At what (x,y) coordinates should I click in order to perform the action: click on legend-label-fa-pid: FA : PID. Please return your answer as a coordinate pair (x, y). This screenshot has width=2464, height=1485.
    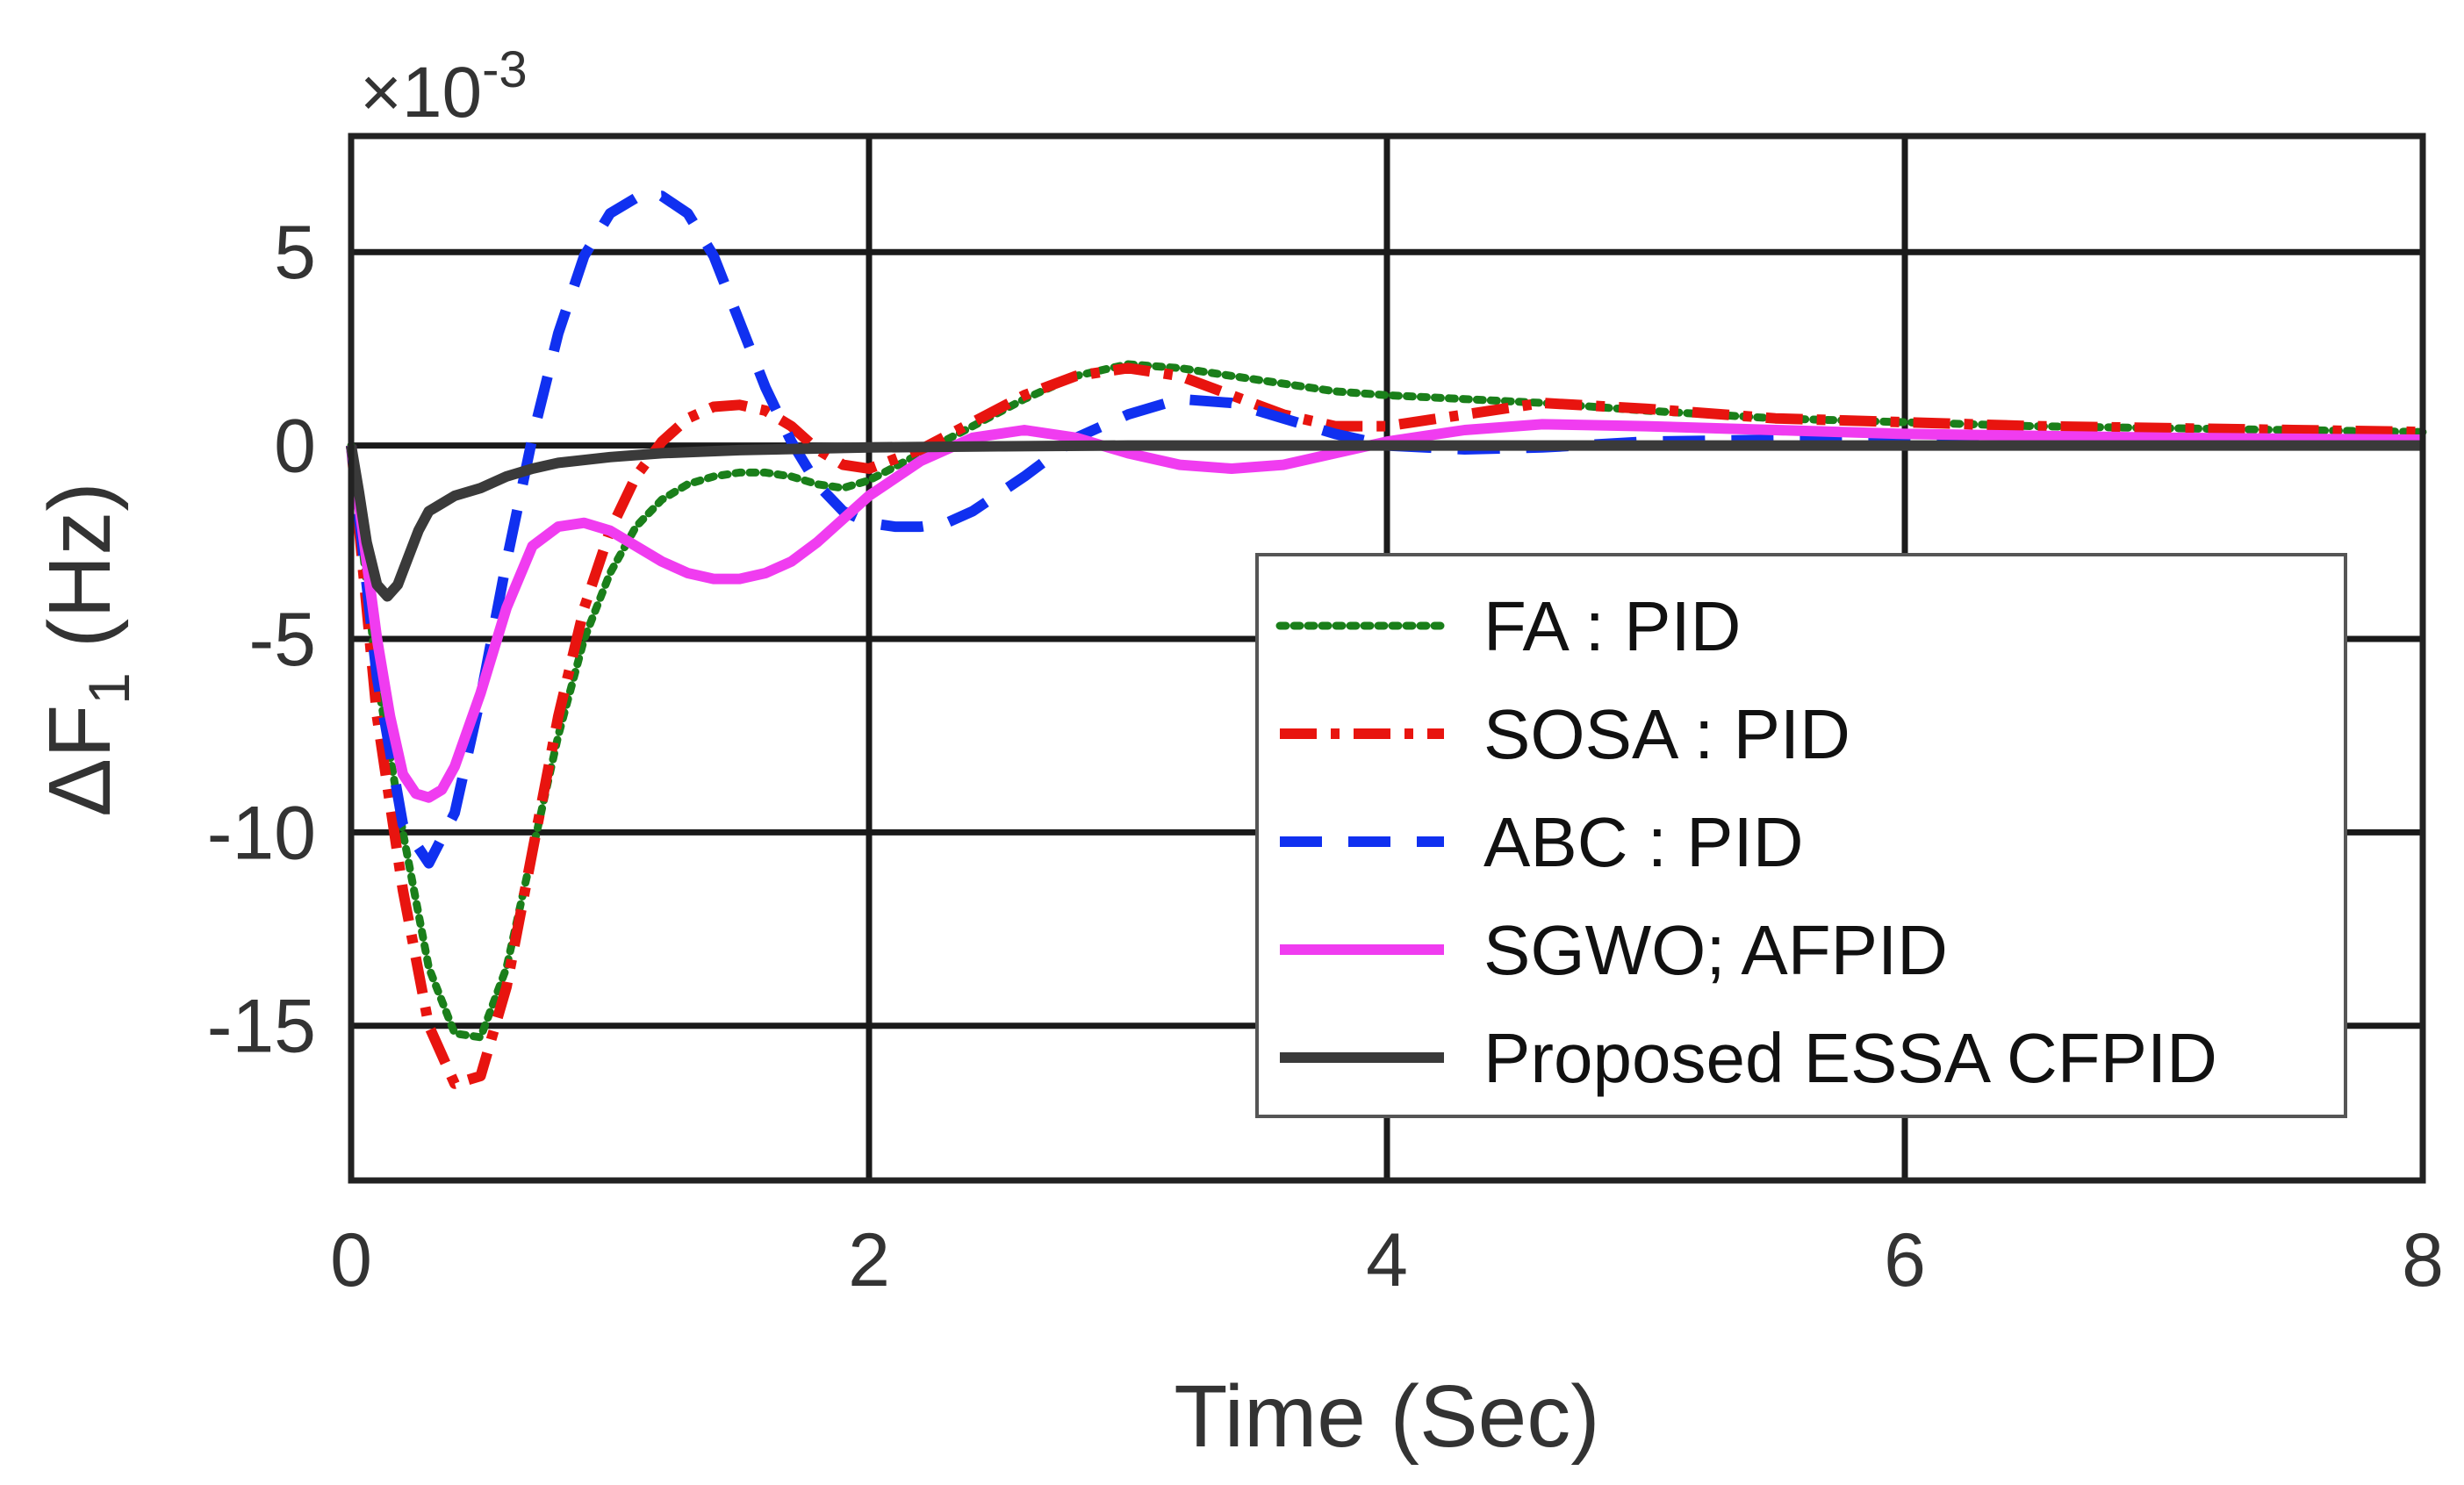
    Looking at the image, I should click on (1612, 626).